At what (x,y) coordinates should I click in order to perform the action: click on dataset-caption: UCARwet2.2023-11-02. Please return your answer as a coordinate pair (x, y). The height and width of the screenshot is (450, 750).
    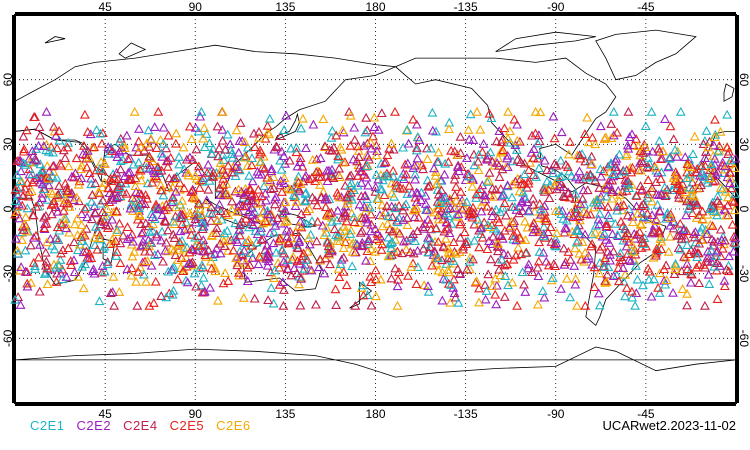
    Looking at the image, I should click on (669, 425).